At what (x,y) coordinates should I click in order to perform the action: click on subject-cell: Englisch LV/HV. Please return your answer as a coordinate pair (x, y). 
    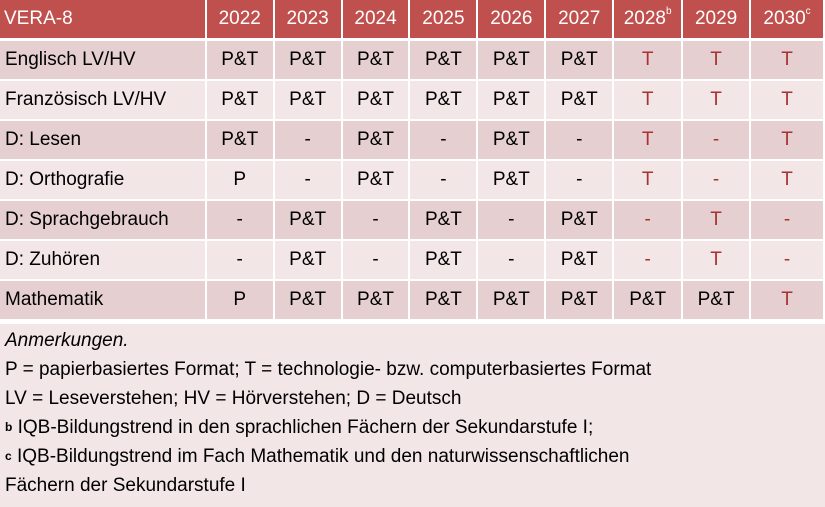
    Looking at the image, I should click on (102, 61).